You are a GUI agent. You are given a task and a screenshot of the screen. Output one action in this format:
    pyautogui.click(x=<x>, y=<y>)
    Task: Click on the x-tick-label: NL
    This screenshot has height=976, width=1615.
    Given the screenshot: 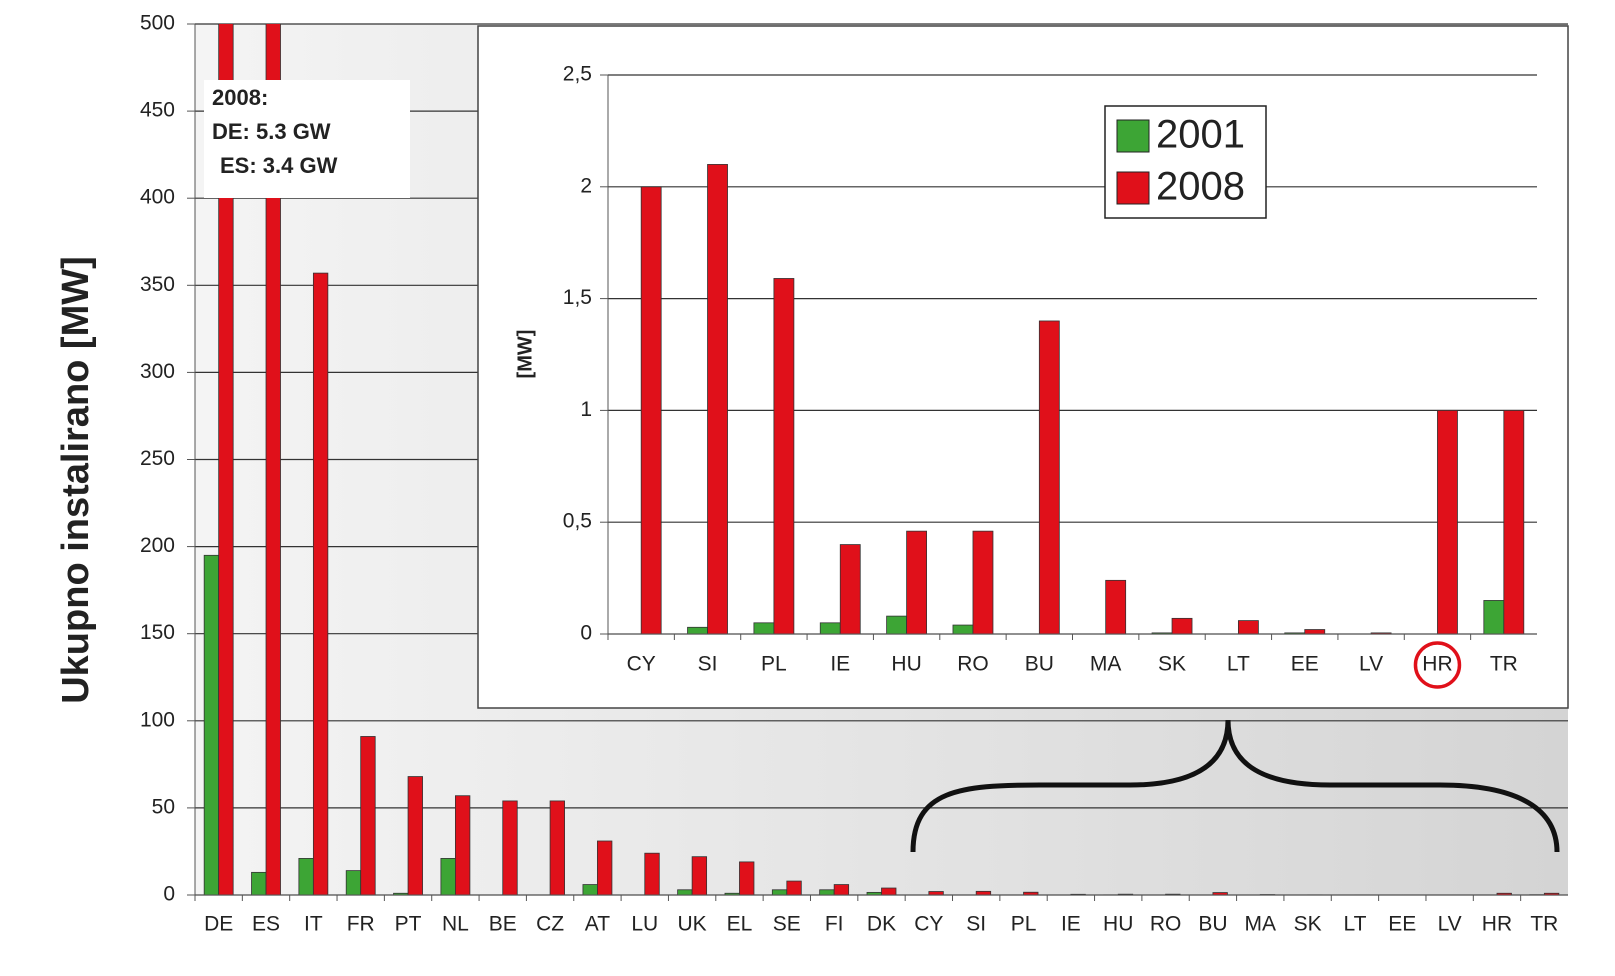 What is the action you would take?
    pyautogui.click(x=455, y=924)
    